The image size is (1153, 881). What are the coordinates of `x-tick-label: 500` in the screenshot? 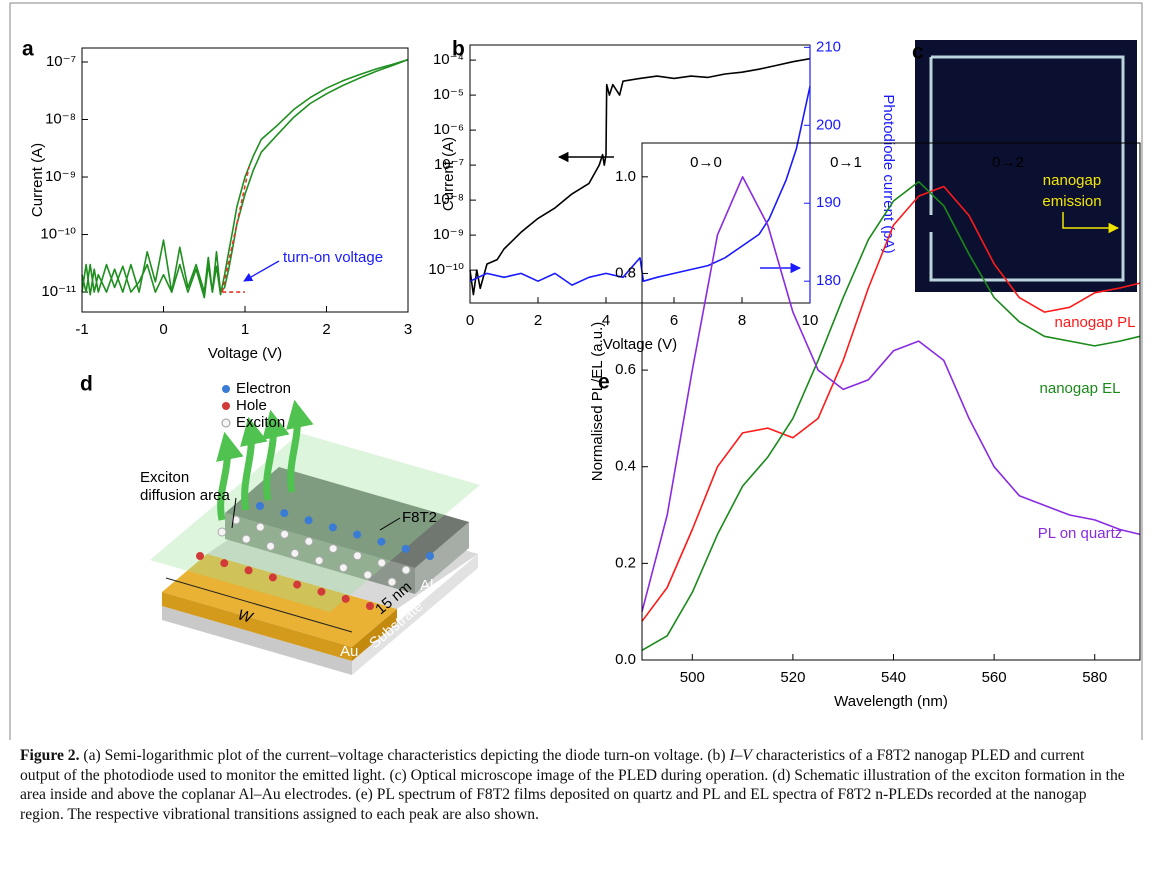 It's located at (692, 677).